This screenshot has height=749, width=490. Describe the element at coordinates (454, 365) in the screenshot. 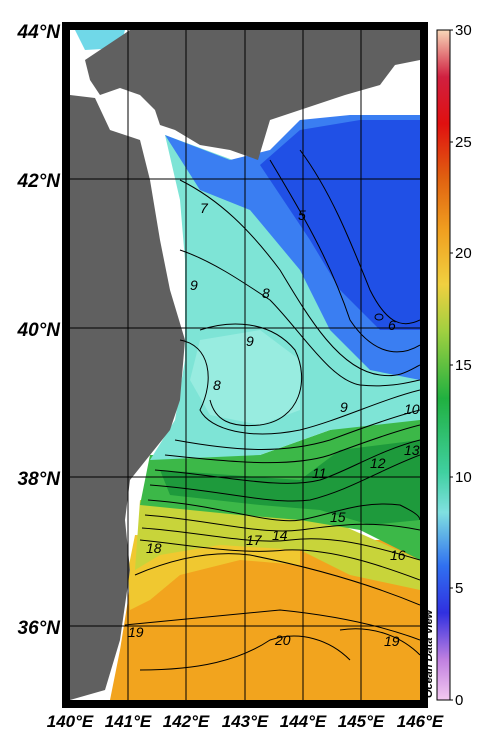

I see `colorbar: 0 5 10 15 20 25 30` at that location.